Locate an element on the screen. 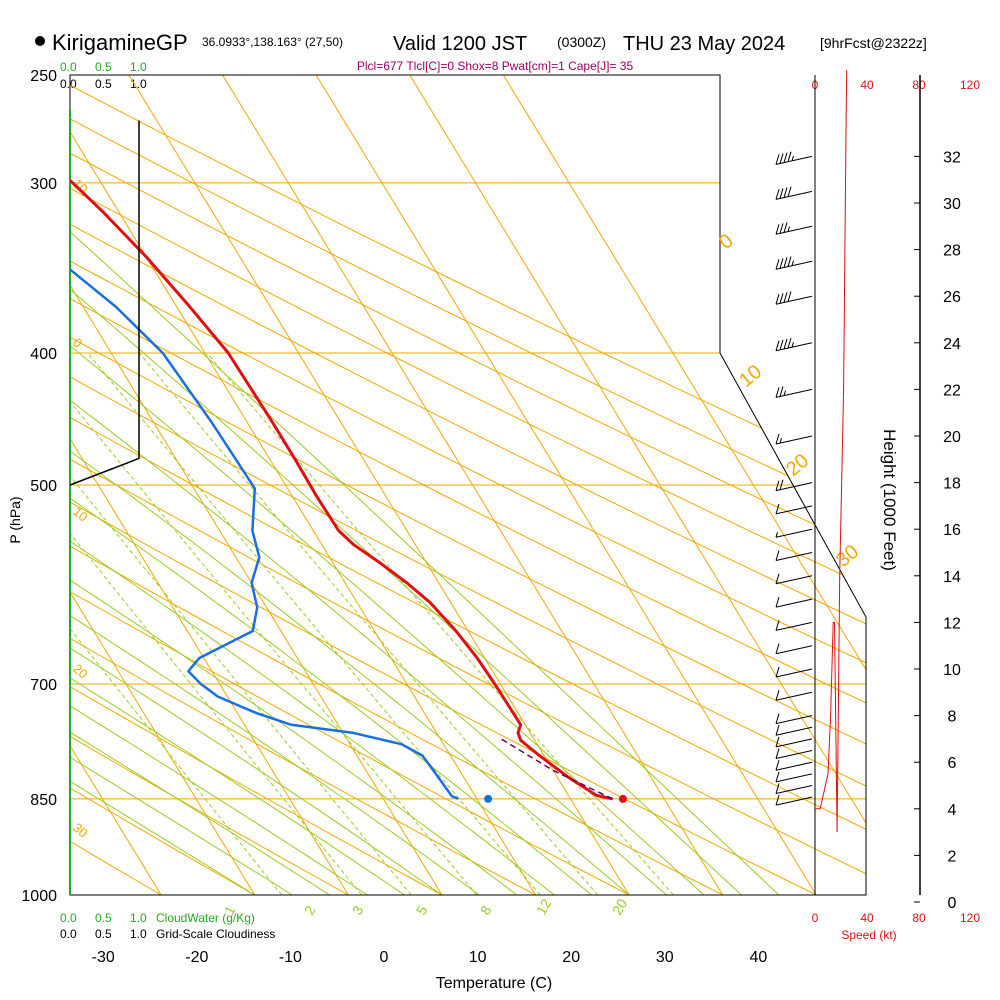  dry-adiabat-label: 0 is located at coordinates (77, 343).